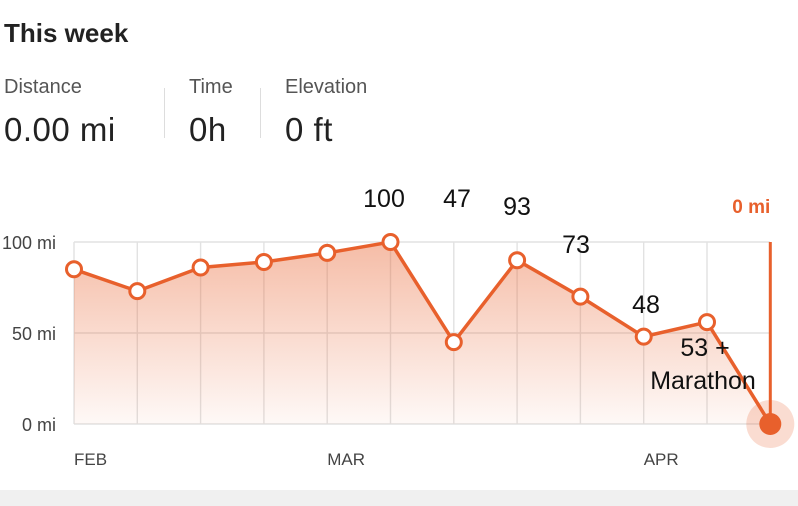 This screenshot has width=798, height=506. Describe the element at coordinates (29, 243) in the screenshot. I see `y-tick-label: 100 mi` at that location.